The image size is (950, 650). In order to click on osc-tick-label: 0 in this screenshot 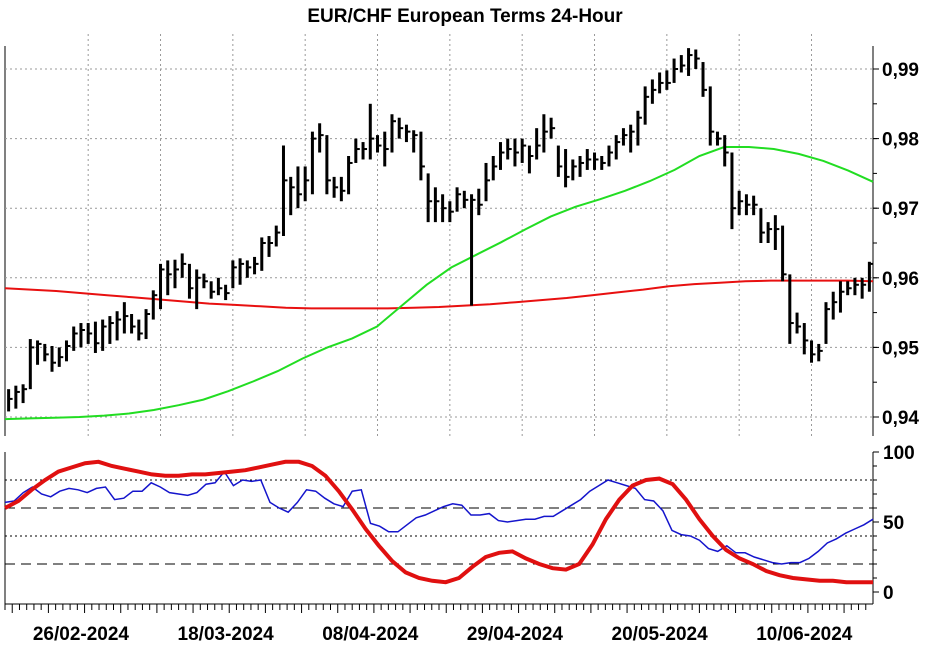, I will do `click(888, 593)`.